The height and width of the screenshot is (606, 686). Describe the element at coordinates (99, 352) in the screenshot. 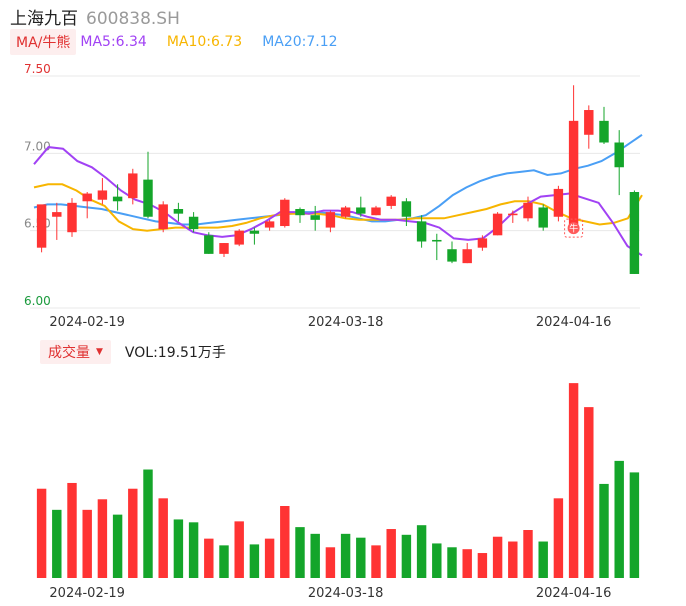

I see `caret-down-icon: ▼` at that location.